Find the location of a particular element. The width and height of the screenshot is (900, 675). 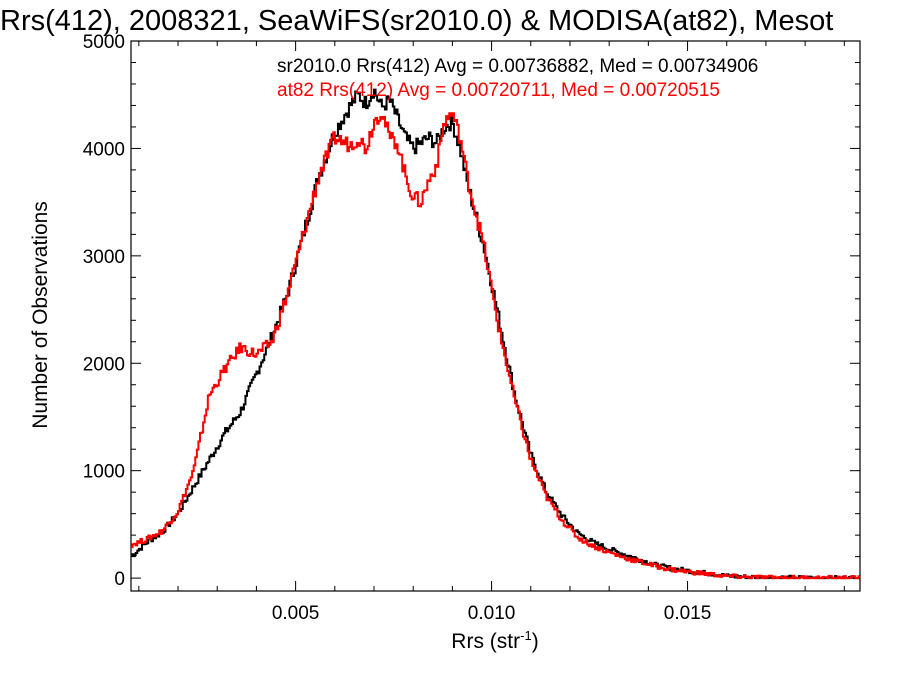

y-tick-label: 1000 is located at coordinates (104, 472).